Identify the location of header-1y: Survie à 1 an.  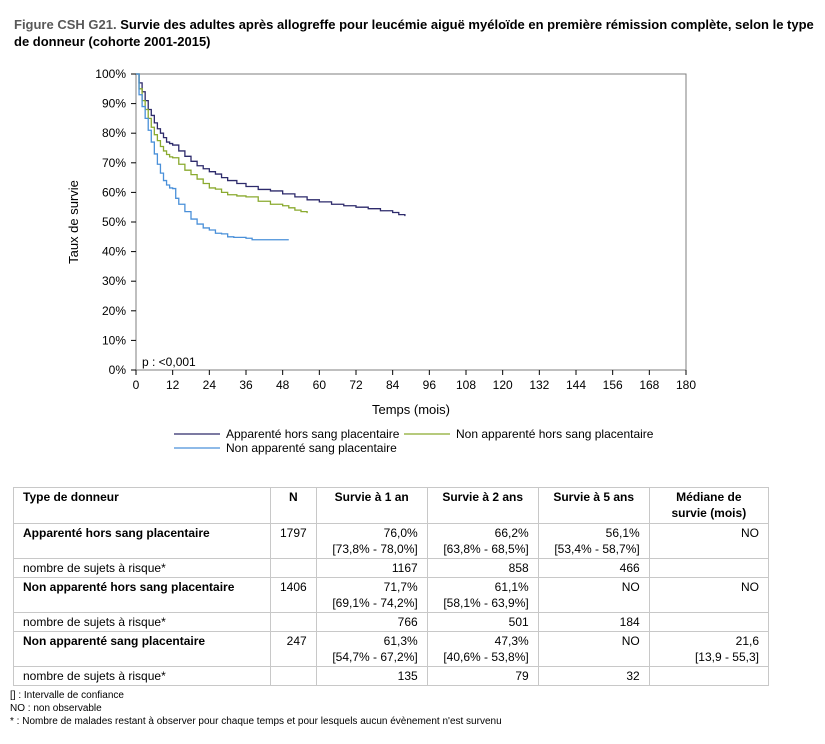
(371, 505).